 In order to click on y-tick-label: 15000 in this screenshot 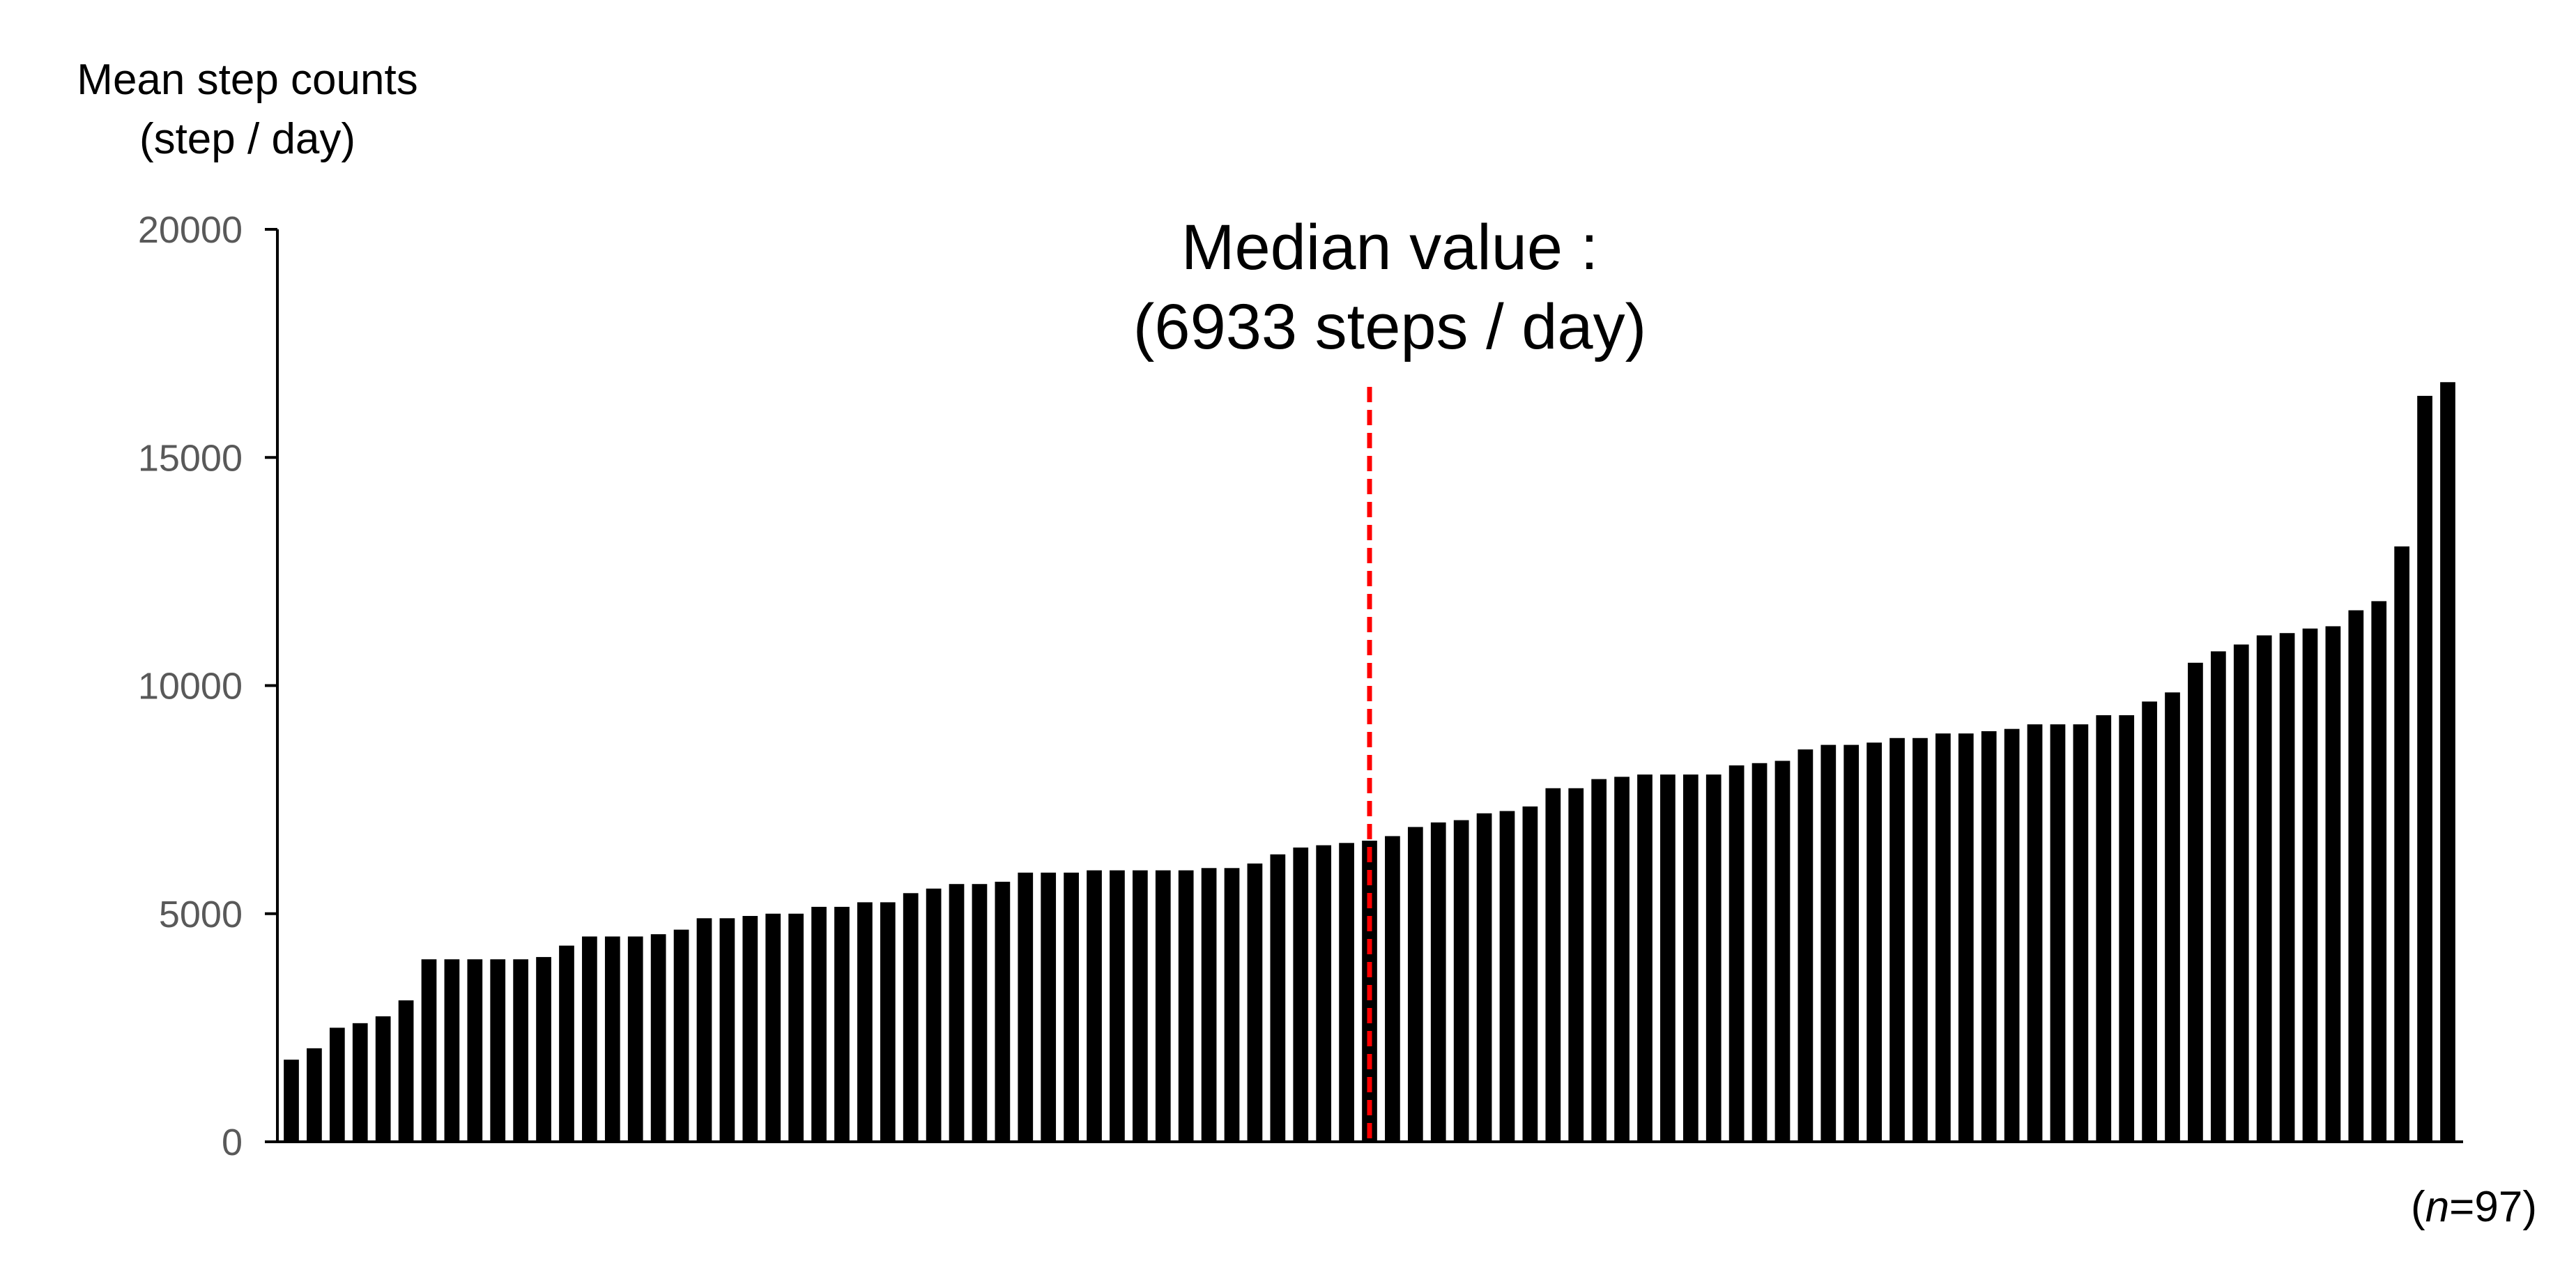, I will do `click(191, 458)`.